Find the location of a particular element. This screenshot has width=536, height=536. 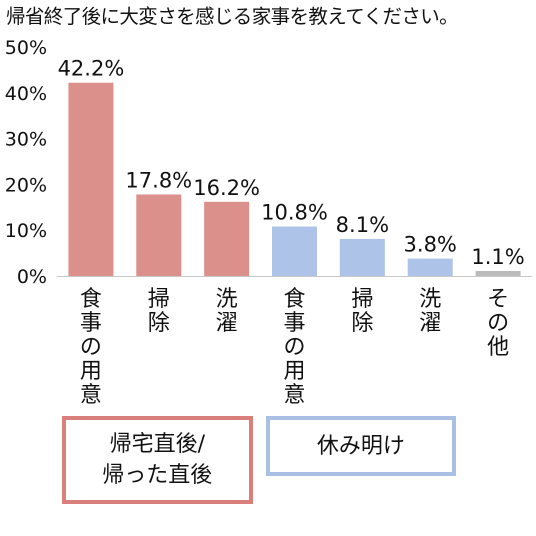

data-label: 8.1% is located at coordinates (362, 225).